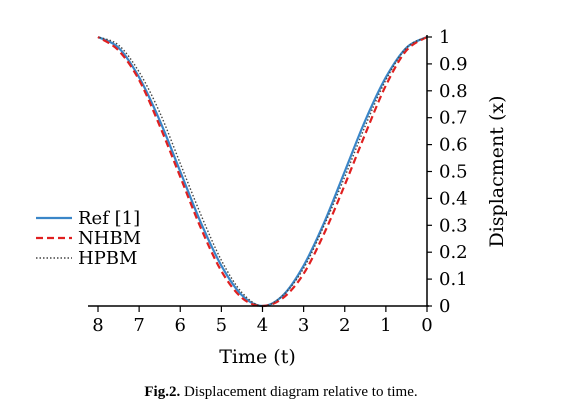  Describe the element at coordinates (453, 198) in the screenshot. I see `y-tick-label: 0.4` at that location.